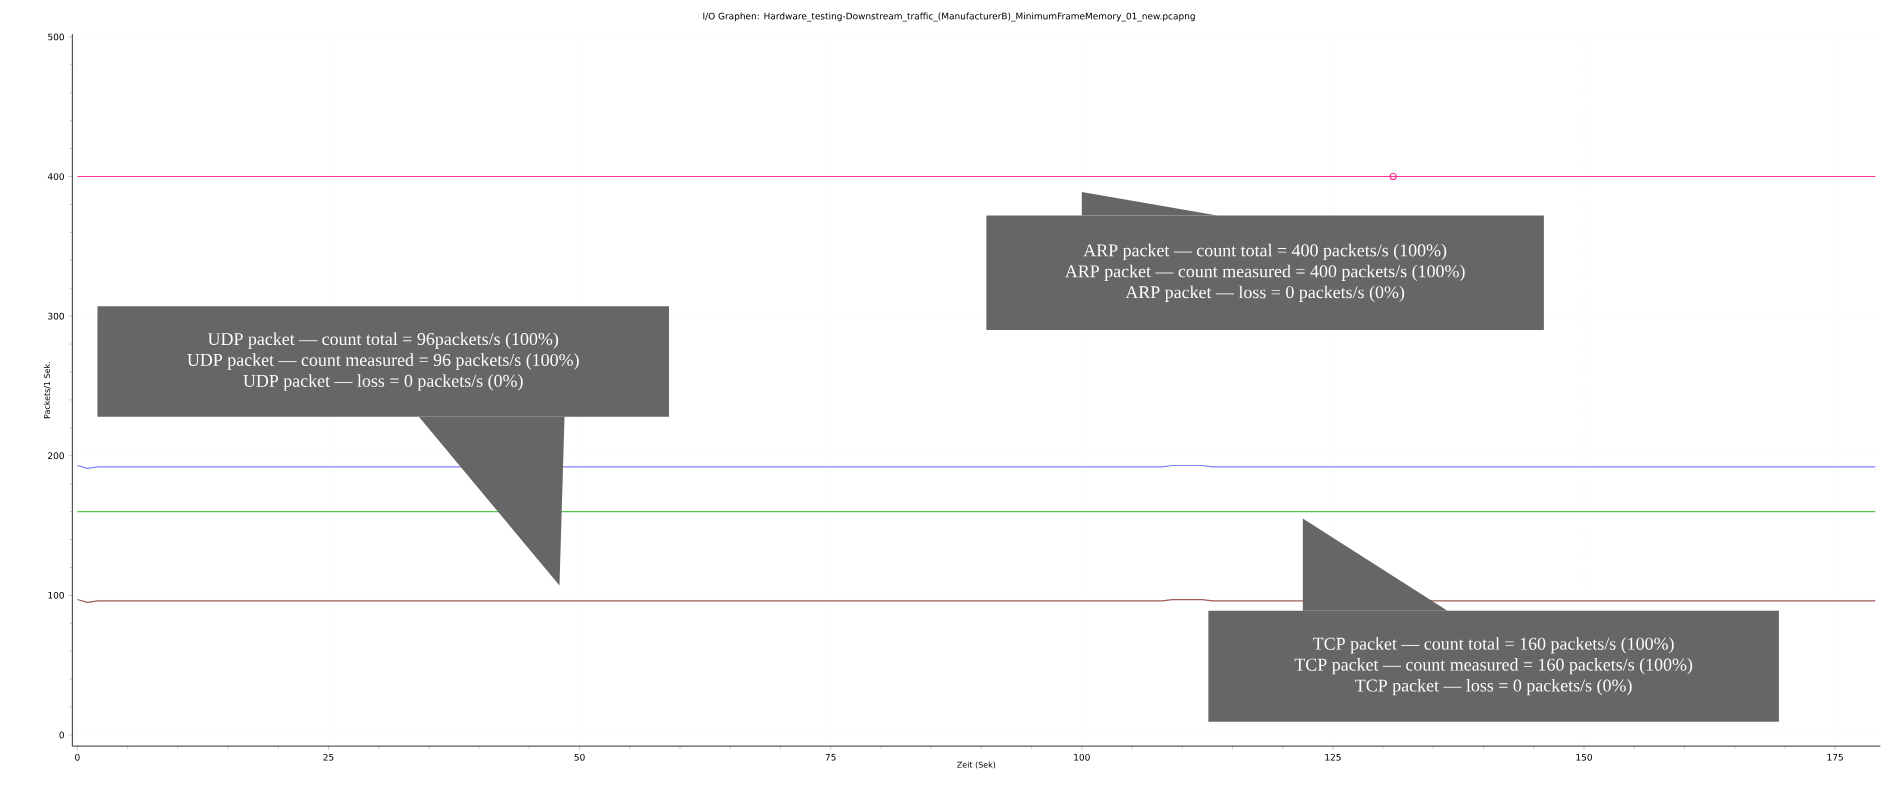  What do you see at coordinates (383, 382) in the screenshot?
I see `annotation: UDP packet — loss = 0 packets/s (0%)` at bounding box center [383, 382].